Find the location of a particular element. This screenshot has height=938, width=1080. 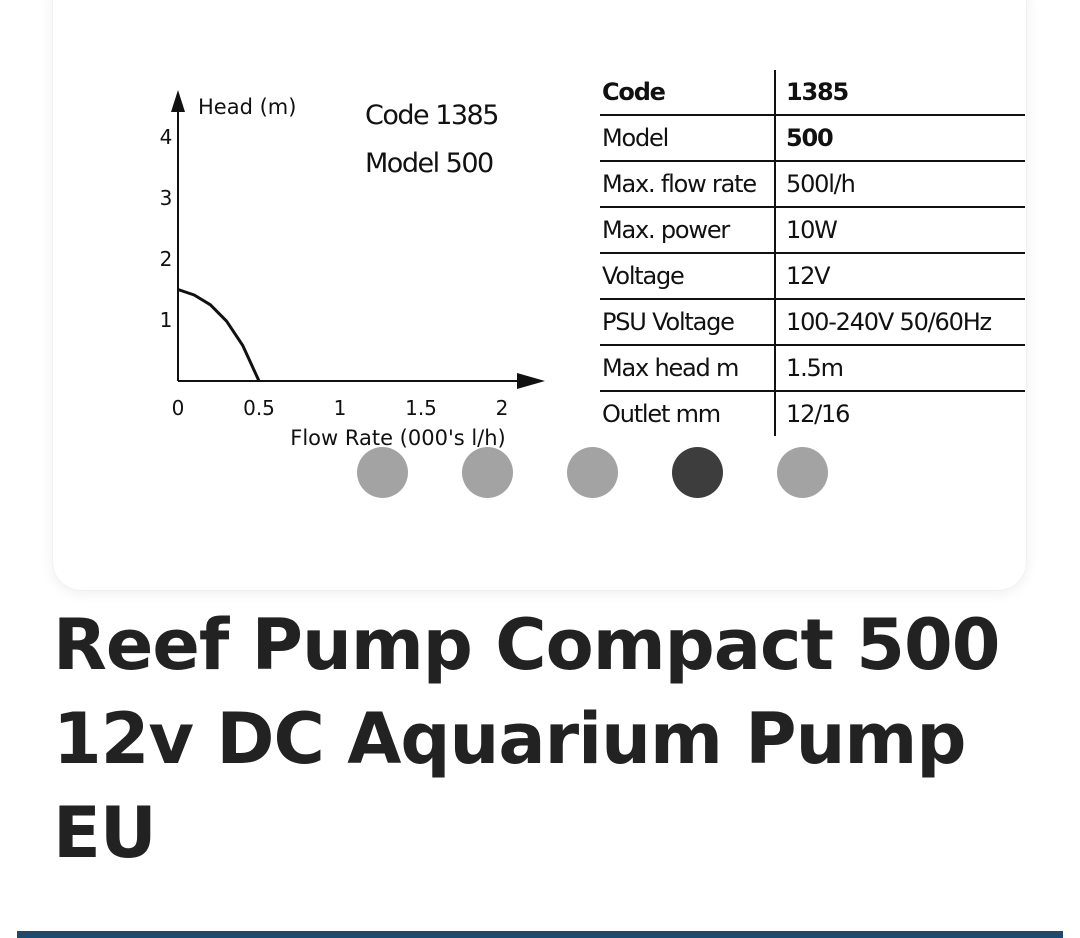

carousel-dots is located at coordinates (592, 472).